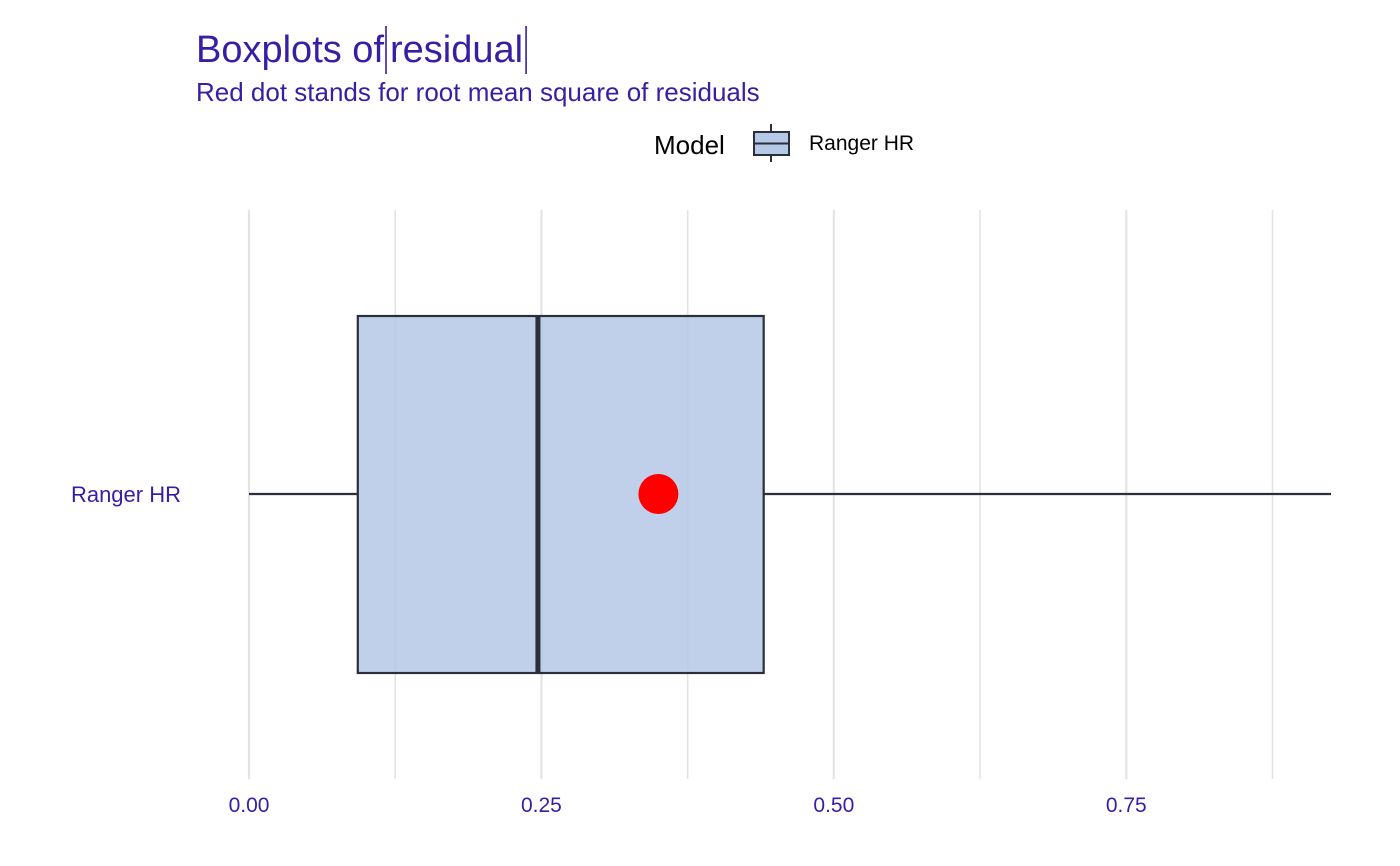  Describe the element at coordinates (833, 805) in the screenshot. I see `x-tick-label: 0.50` at that location.